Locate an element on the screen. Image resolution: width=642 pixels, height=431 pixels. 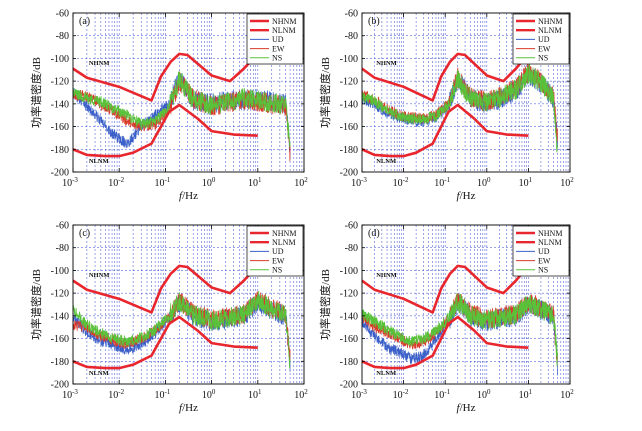
panel-label: (c) is located at coordinates (84, 233).